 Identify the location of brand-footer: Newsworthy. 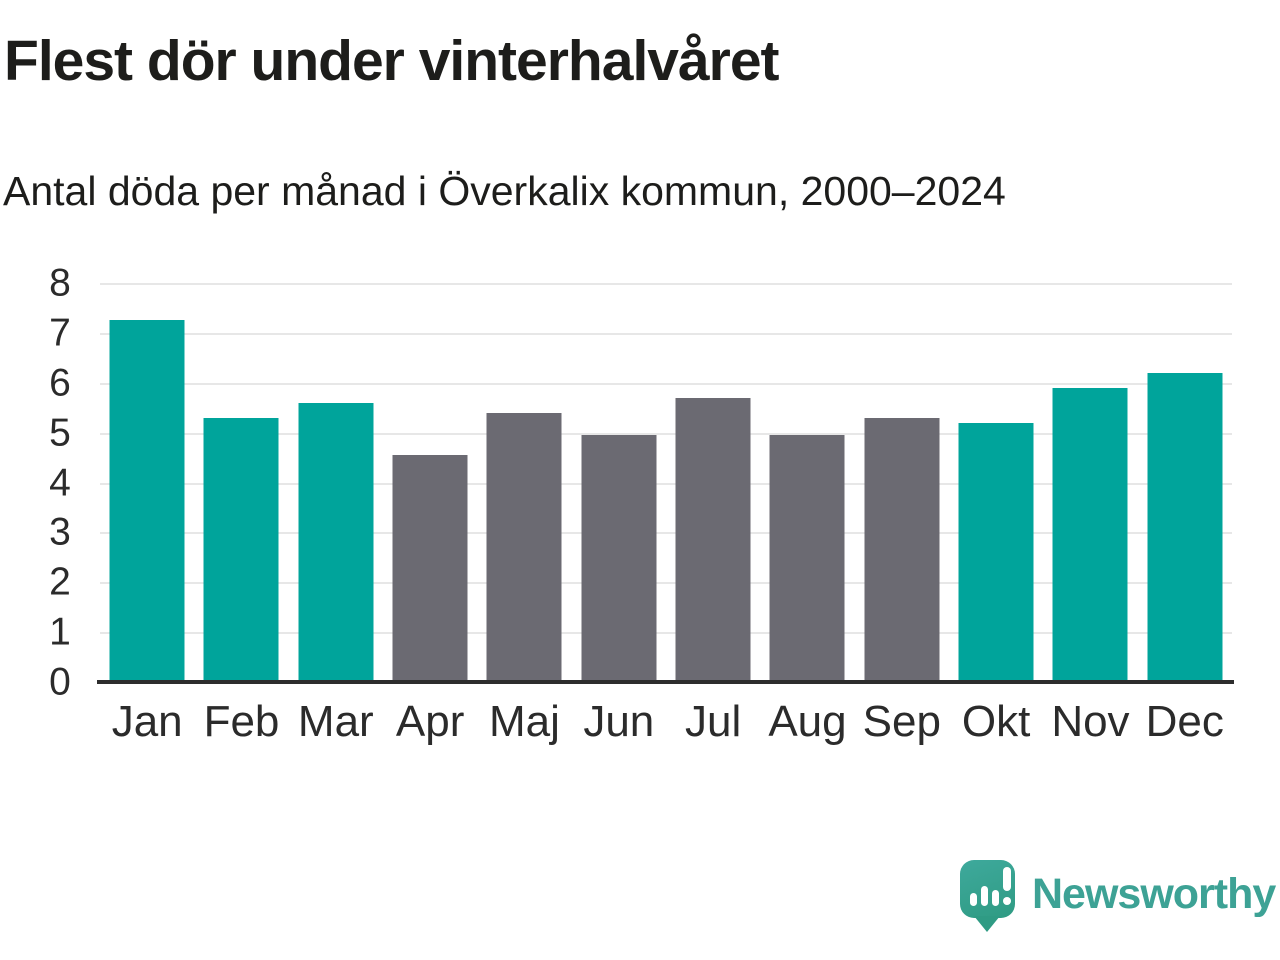
(1120, 896).